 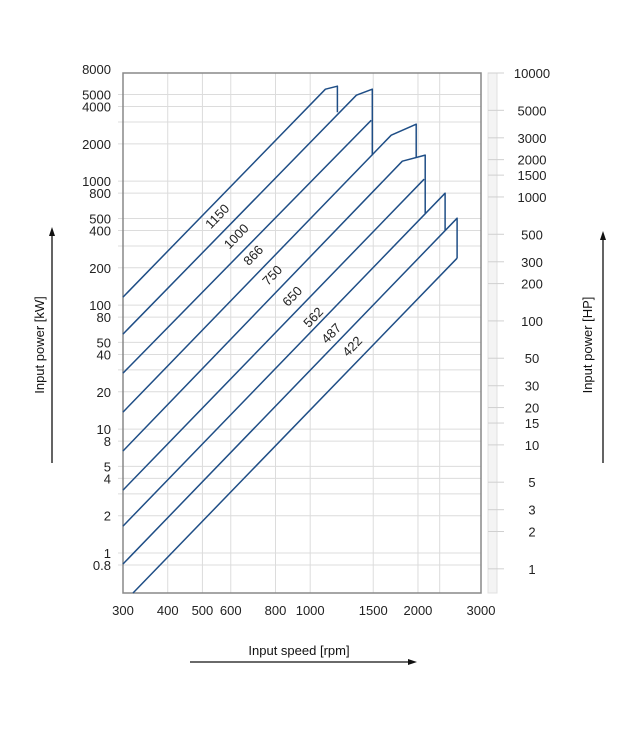 What do you see at coordinates (373, 610) in the screenshot?
I see `x-tick-label: 1500` at bounding box center [373, 610].